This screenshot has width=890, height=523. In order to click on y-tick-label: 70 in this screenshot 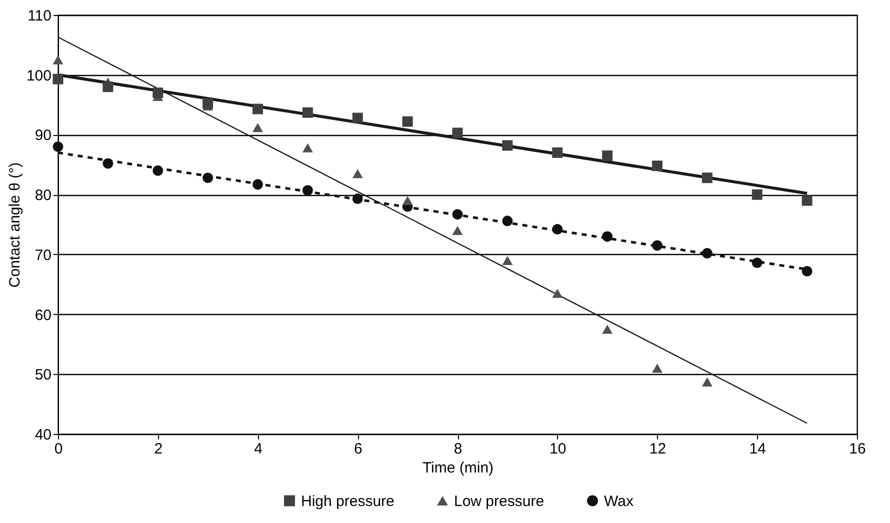, I will do `click(43, 255)`.